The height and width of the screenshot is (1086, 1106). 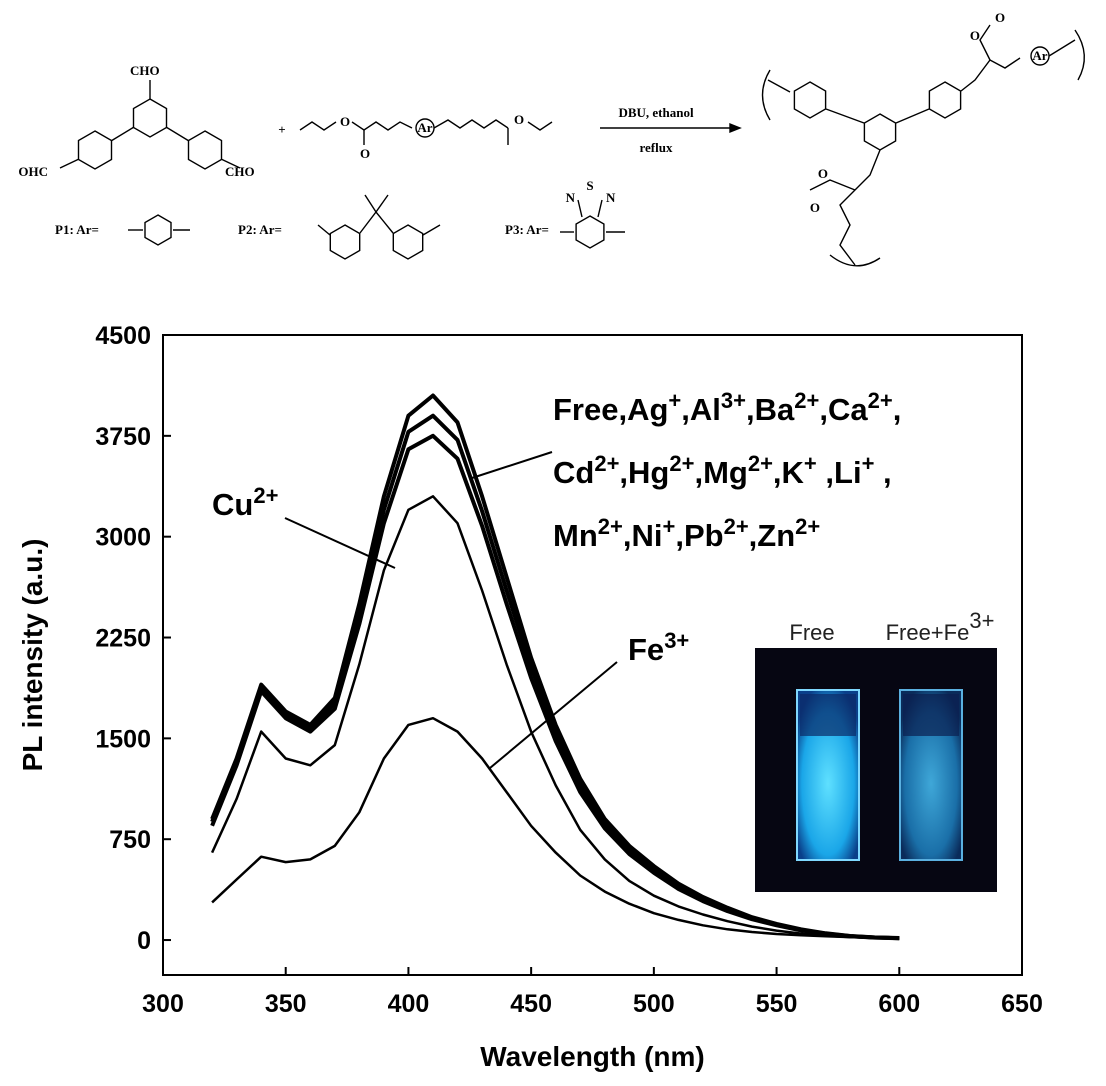 What do you see at coordinates (123, 336) in the screenshot?
I see `y-tick-label: 4500` at bounding box center [123, 336].